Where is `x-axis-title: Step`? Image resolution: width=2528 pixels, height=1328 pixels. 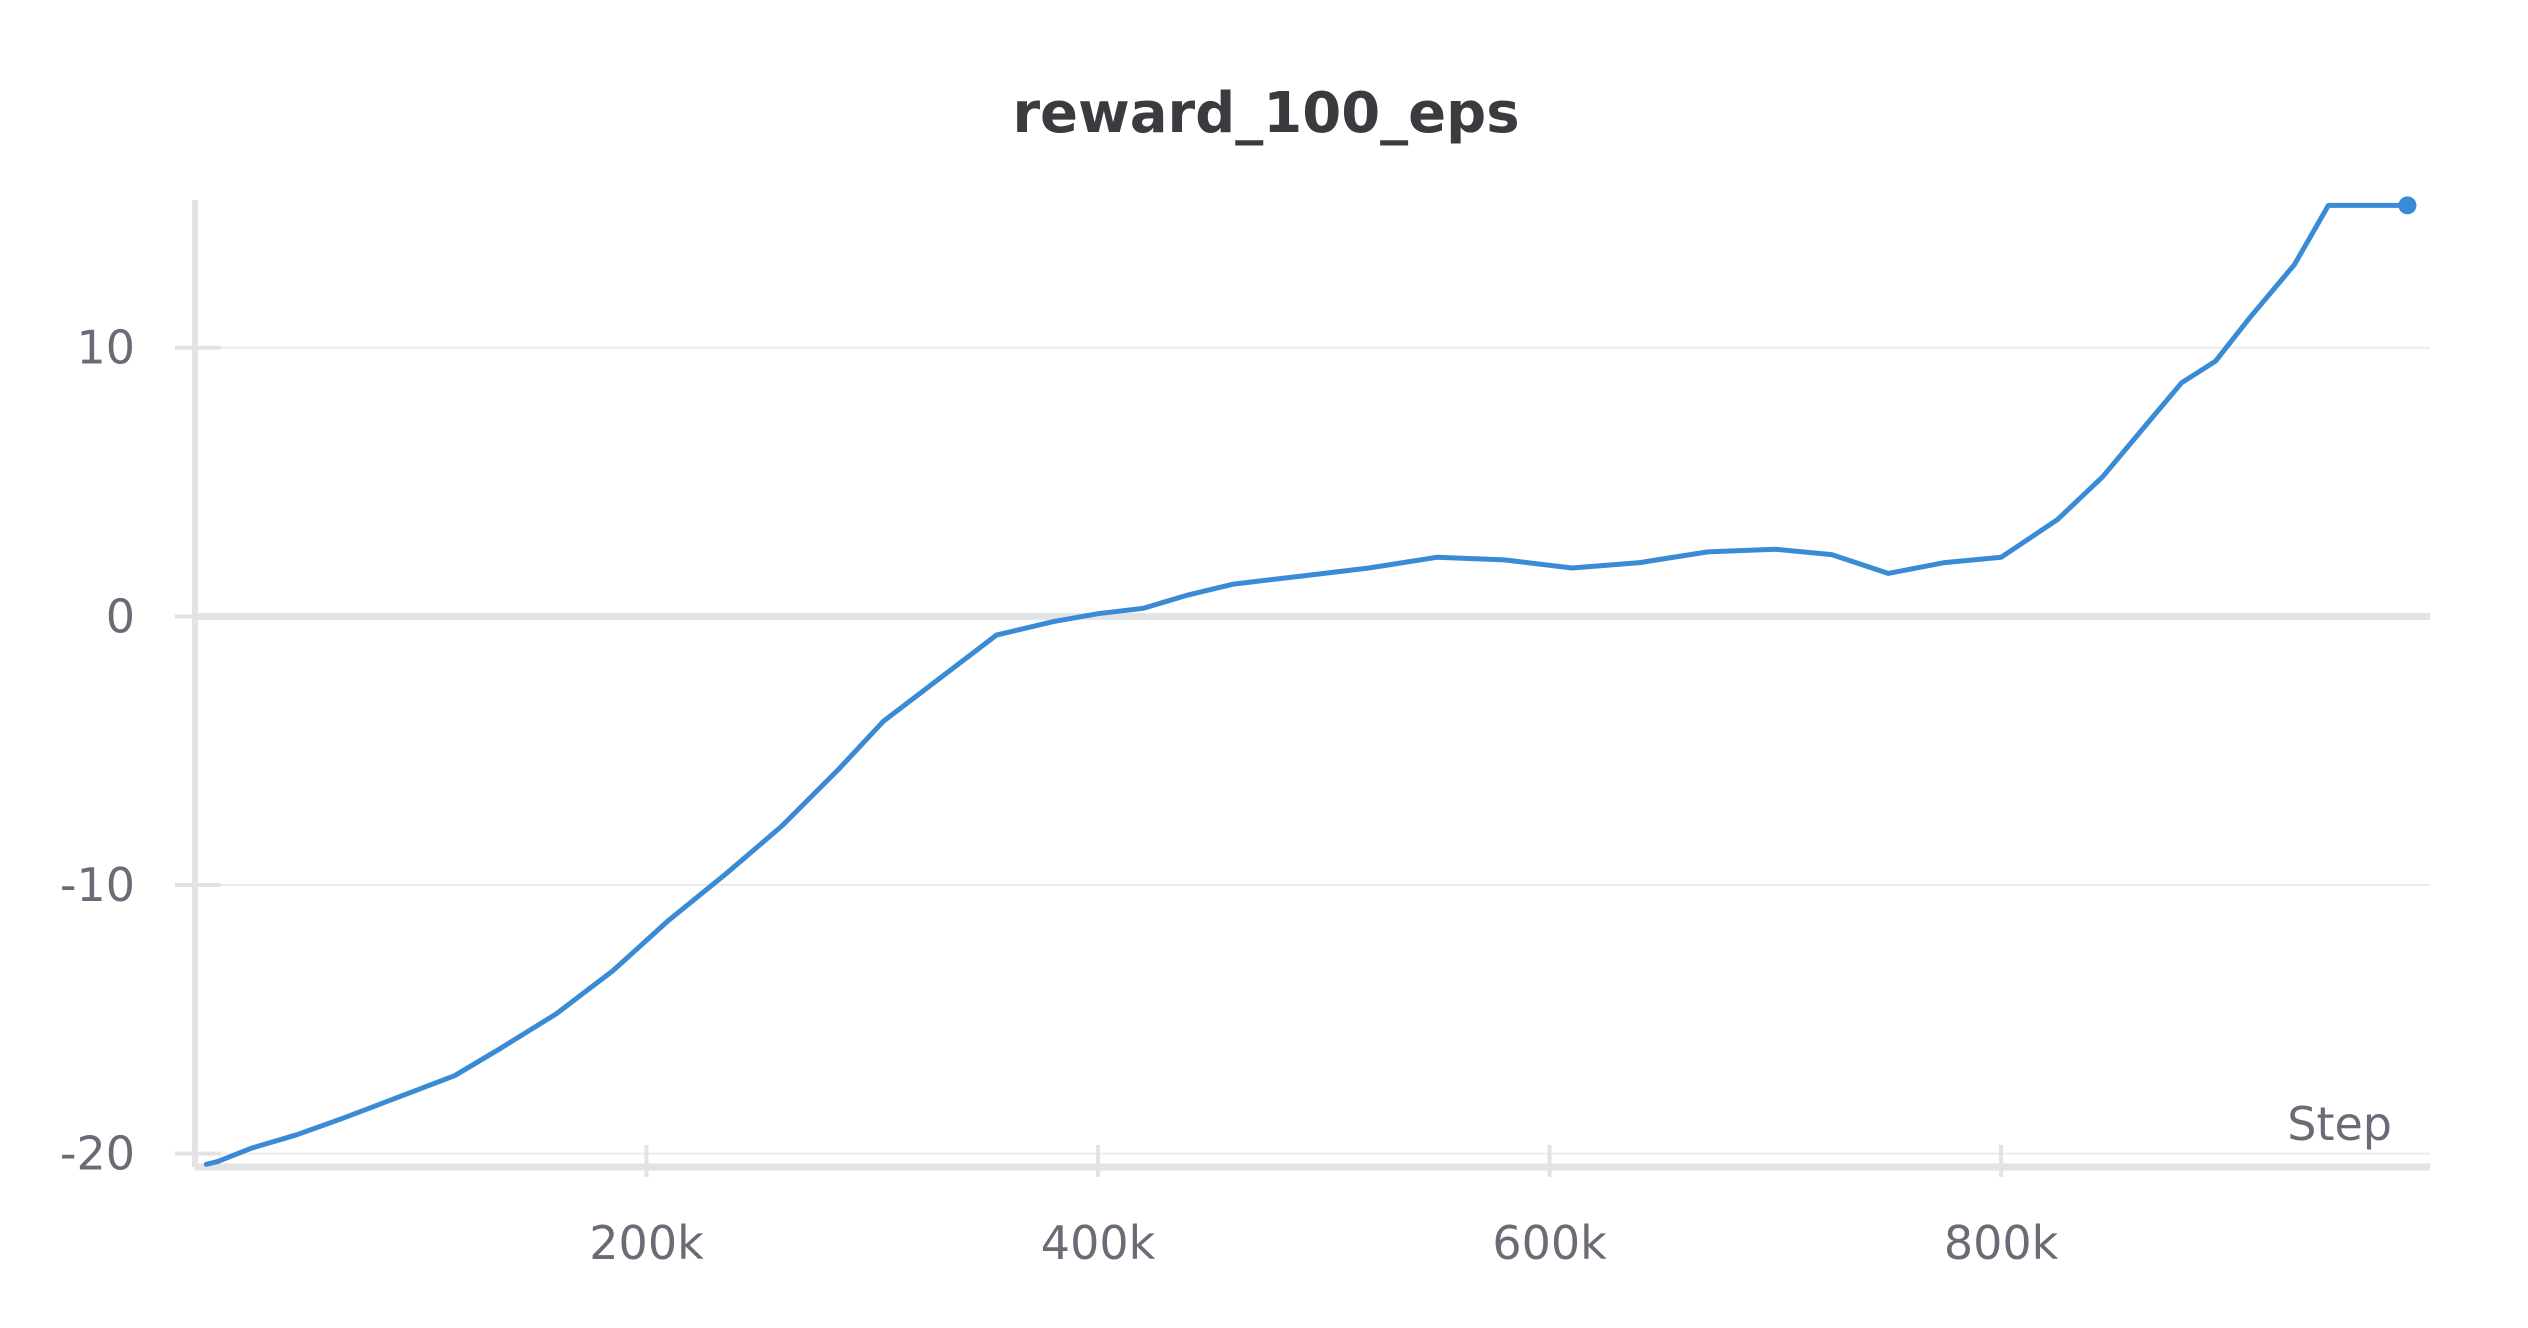
x-axis-title: Step is located at coordinates (2339, 1124).